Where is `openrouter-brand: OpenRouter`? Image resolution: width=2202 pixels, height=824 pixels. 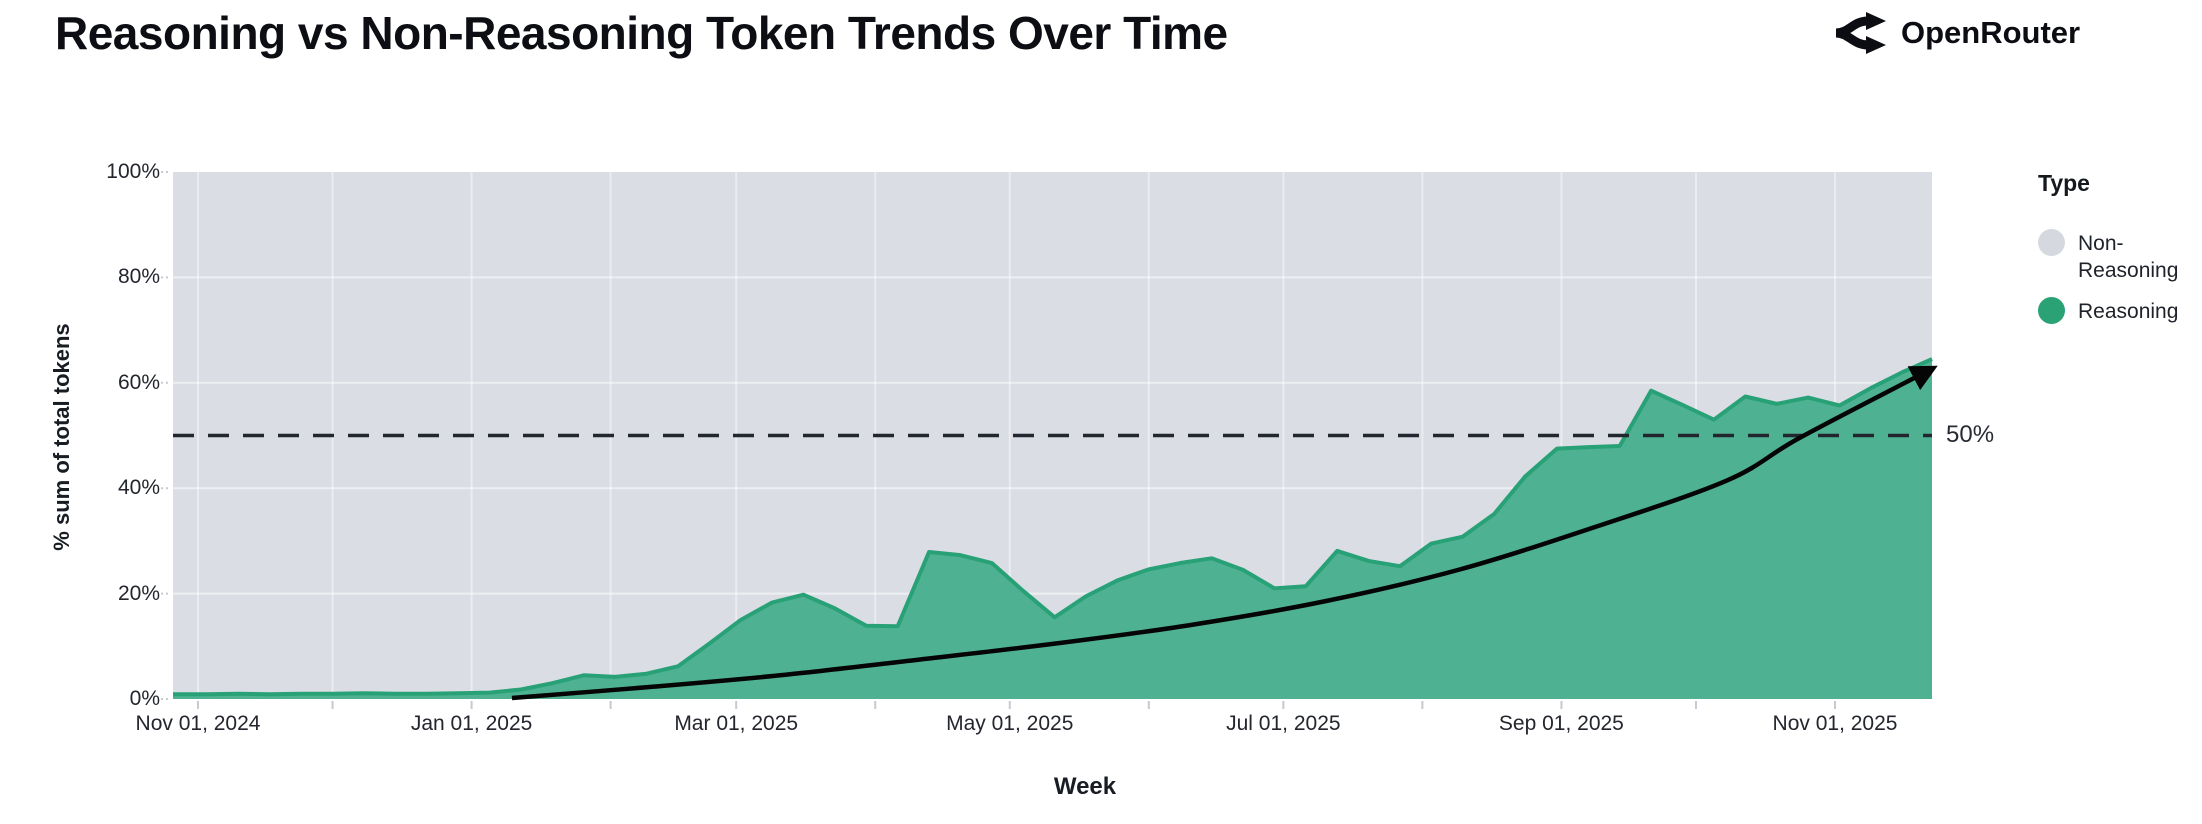
openrouter-brand: OpenRouter is located at coordinates (1956, 33).